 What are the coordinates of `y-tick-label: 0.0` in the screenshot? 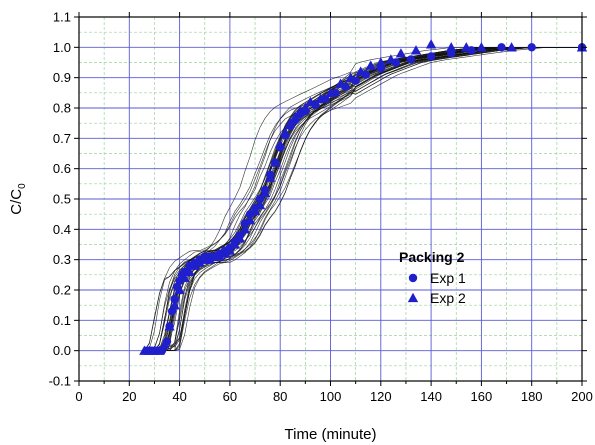 It's located at (62, 350).